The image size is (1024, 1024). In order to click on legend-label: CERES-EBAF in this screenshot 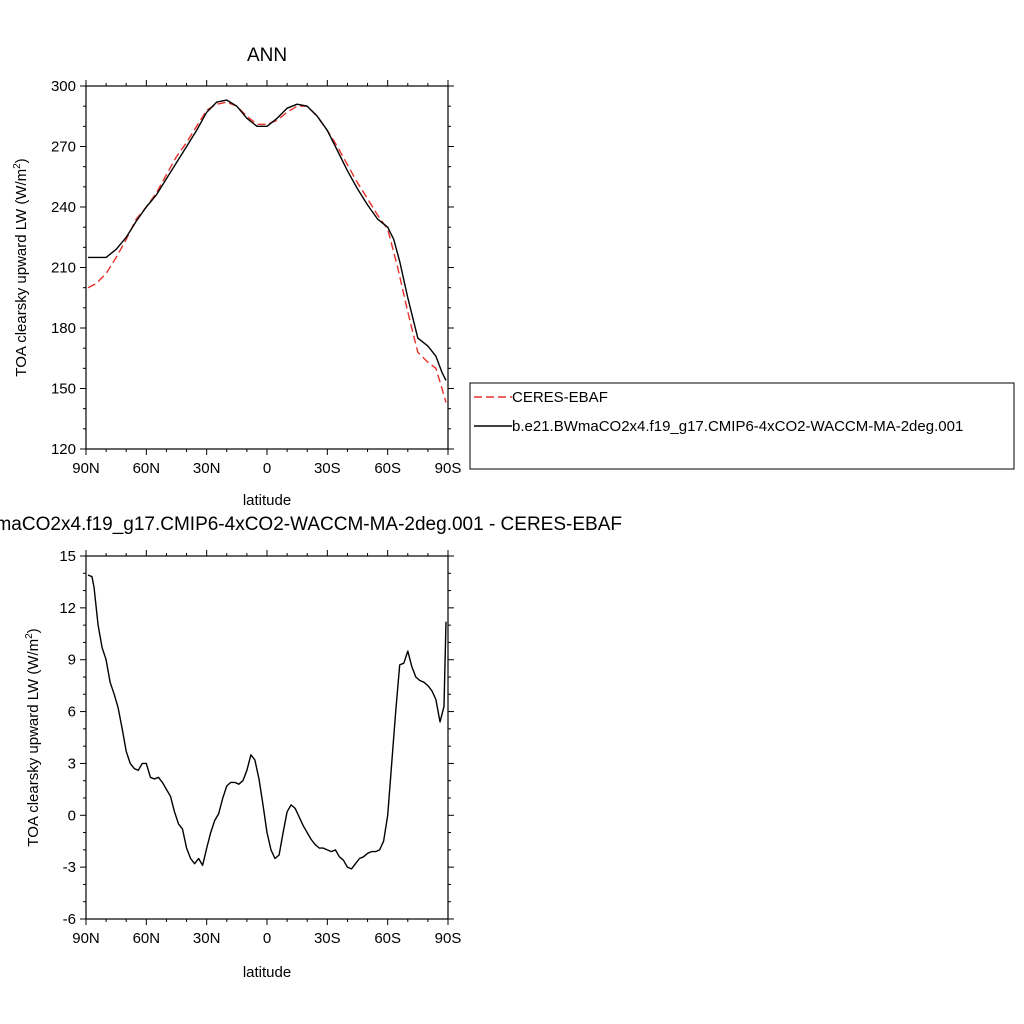, I will do `click(560, 397)`.